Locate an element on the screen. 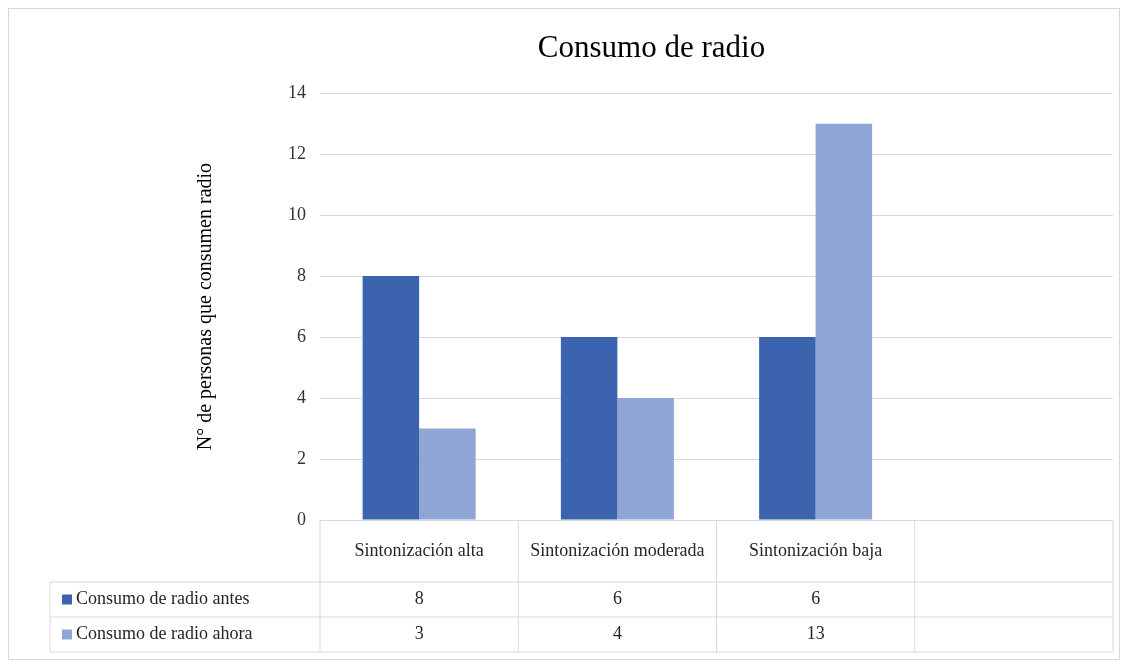 This screenshot has height=664, width=1127. y-tick-label: 8 is located at coordinates (301, 274).